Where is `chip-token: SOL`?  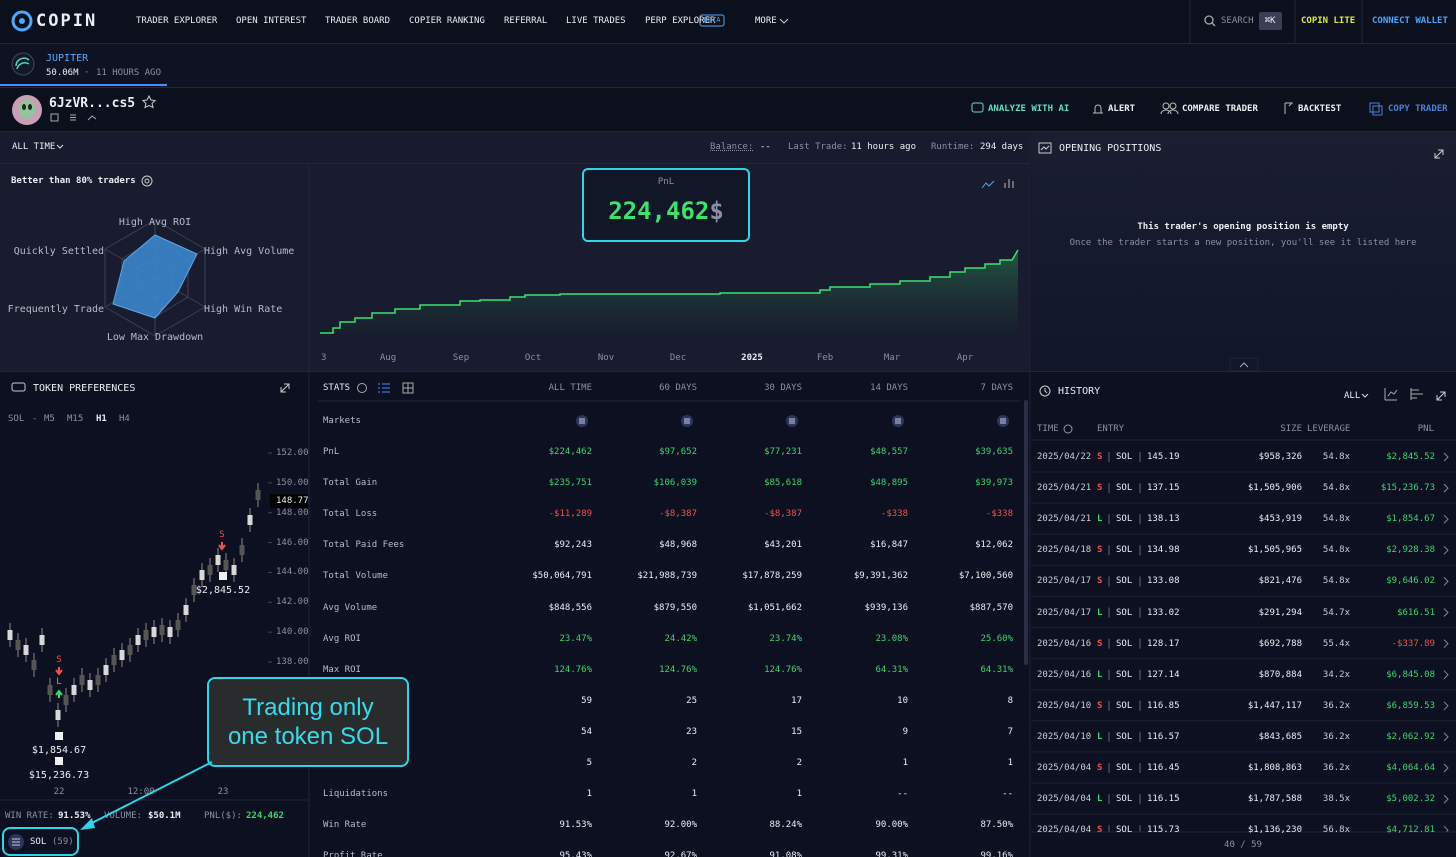 chip-token: SOL is located at coordinates (38, 842).